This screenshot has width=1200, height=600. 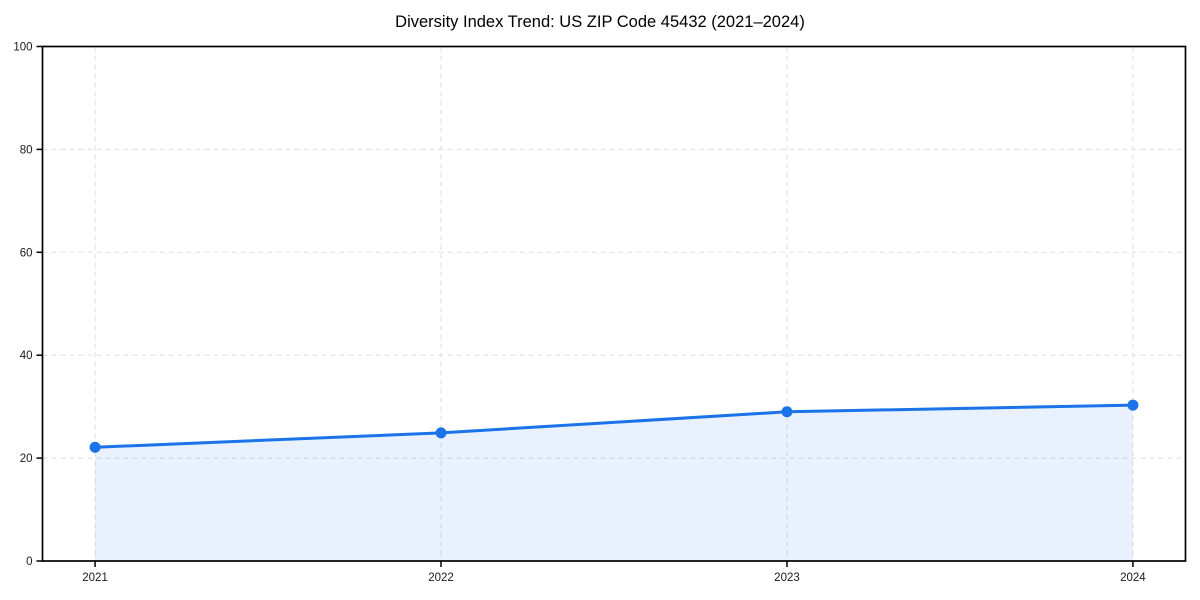 What do you see at coordinates (787, 578) in the screenshot?
I see `x-tick-label: 2023` at bounding box center [787, 578].